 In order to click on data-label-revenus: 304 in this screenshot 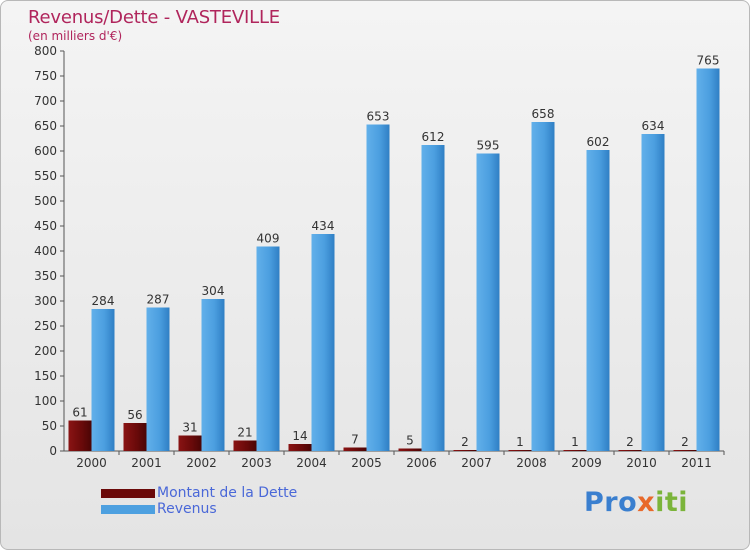, I will do `click(213, 291)`.